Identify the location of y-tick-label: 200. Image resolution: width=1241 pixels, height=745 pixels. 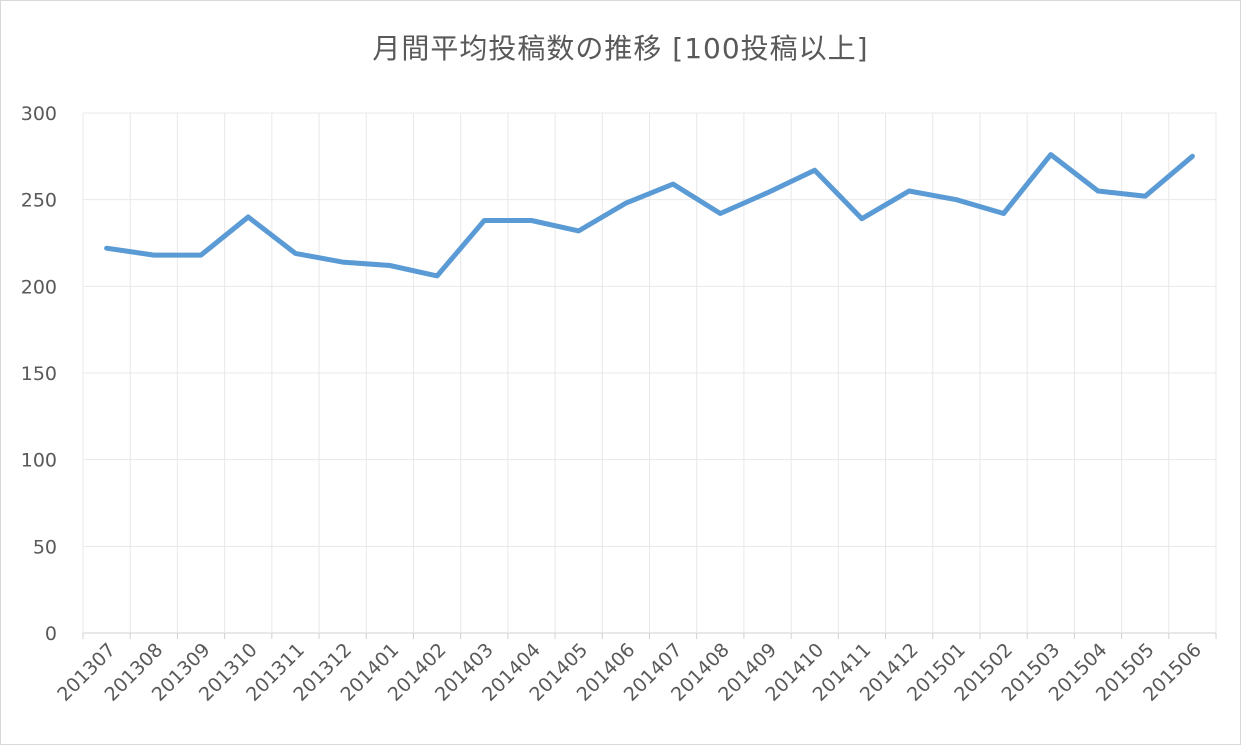
(39, 287).